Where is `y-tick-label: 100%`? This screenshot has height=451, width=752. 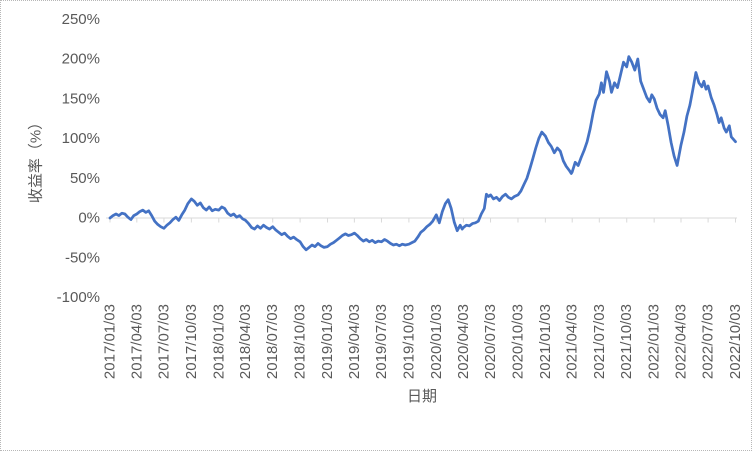 y-tick-label: 100% is located at coordinates (81, 138).